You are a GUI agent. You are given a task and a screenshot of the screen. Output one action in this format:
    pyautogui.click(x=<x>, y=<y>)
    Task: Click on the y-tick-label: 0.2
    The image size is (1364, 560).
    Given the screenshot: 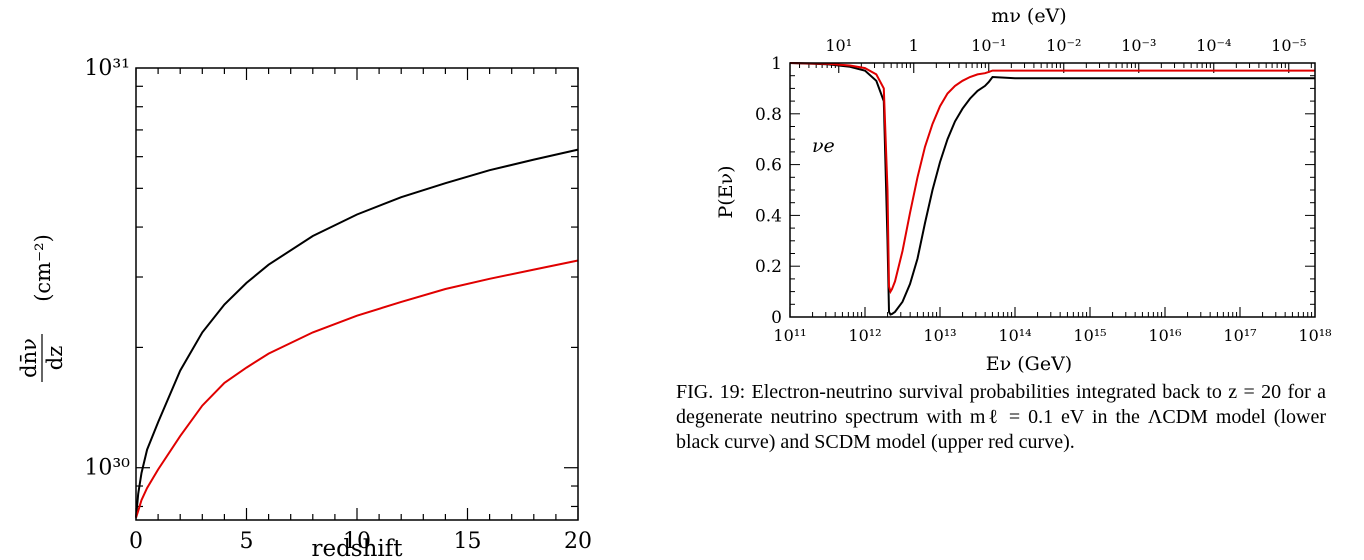 What is the action you would take?
    pyautogui.click(x=768, y=267)
    